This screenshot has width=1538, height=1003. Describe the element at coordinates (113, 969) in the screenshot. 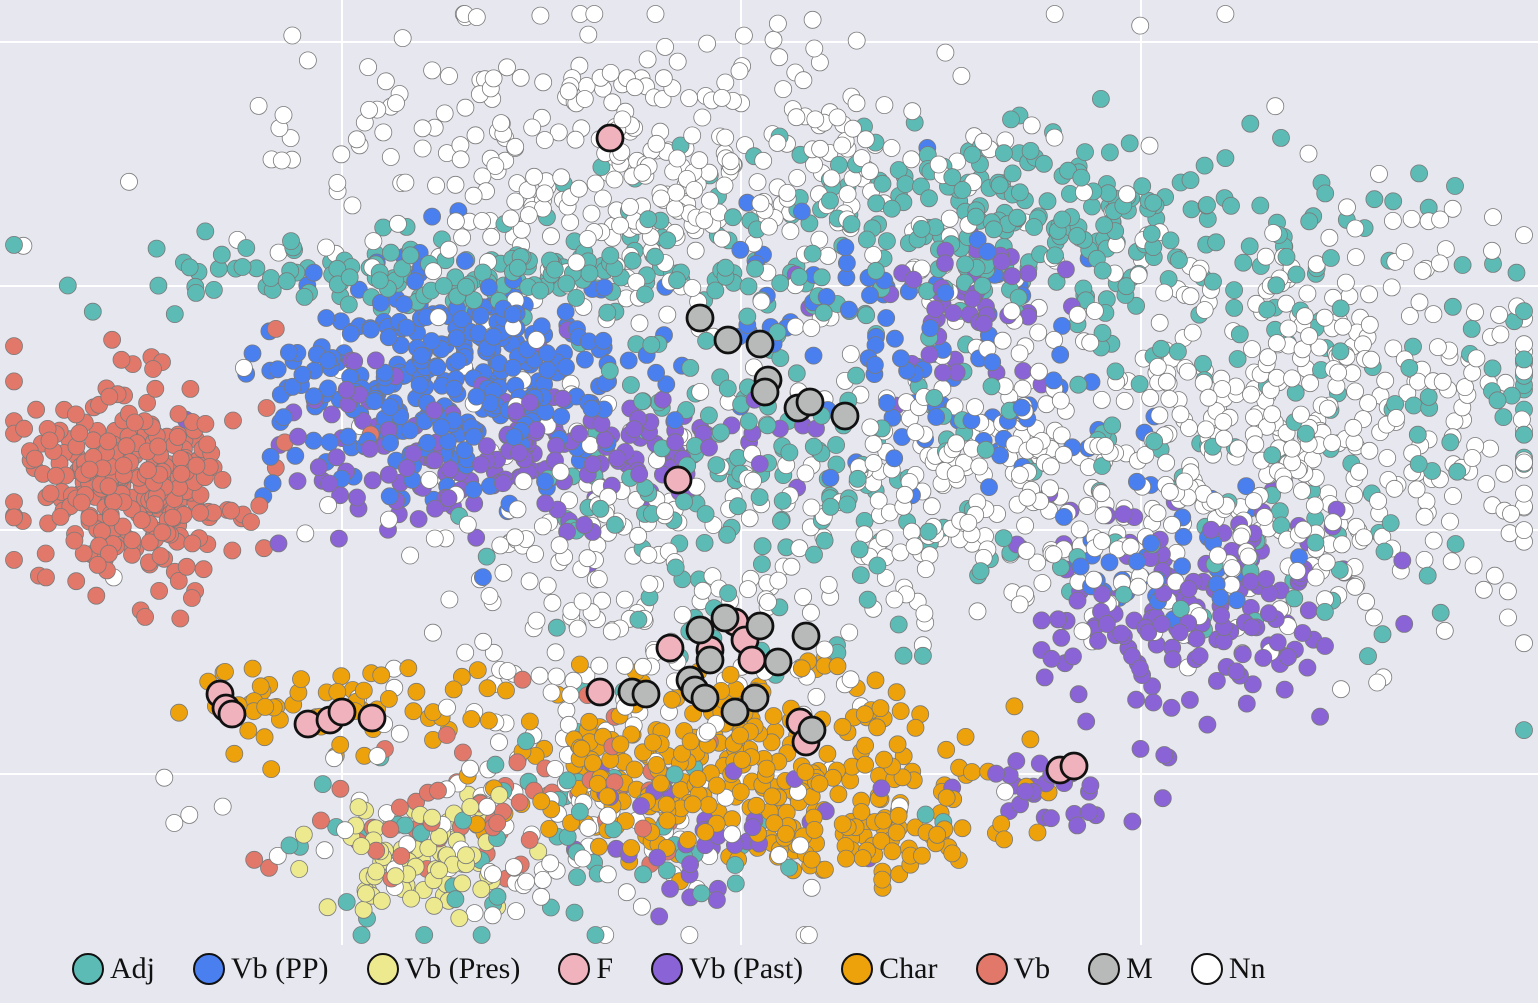

I see `legend-item-adj: Adj` at that location.